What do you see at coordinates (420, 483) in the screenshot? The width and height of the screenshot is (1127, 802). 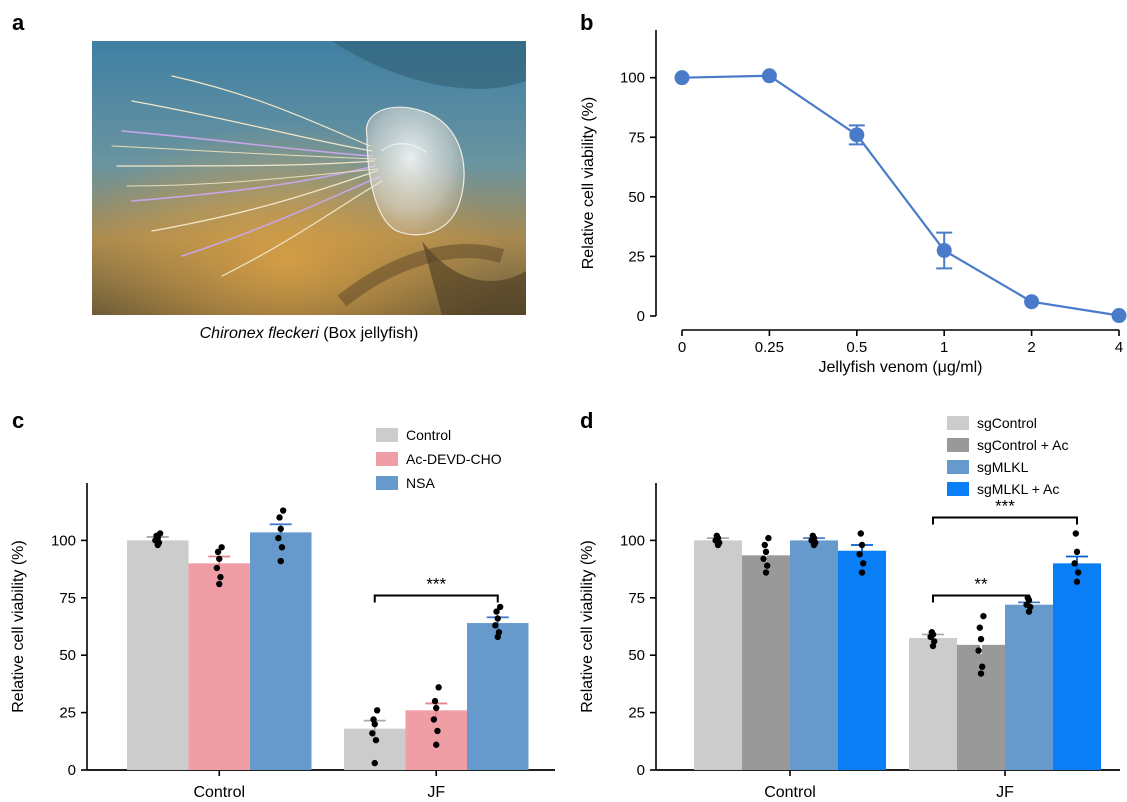 I see `legend-label-c: NSA` at bounding box center [420, 483].